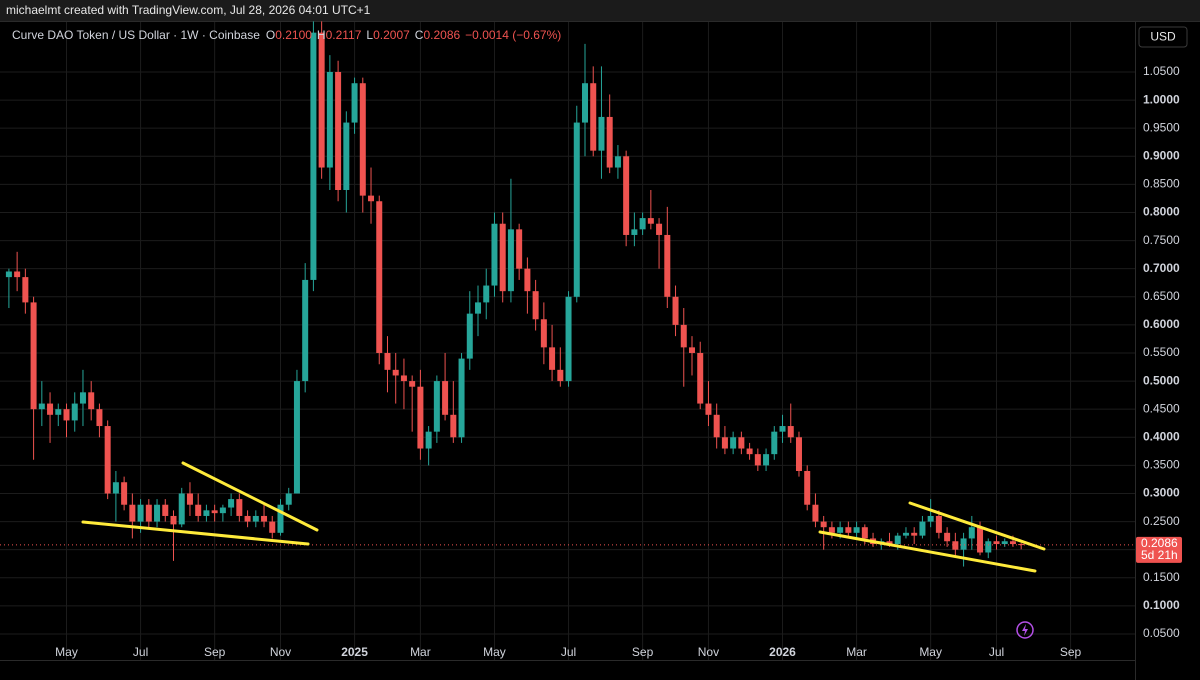  I want to click on currency-button, so click(1163, 37).